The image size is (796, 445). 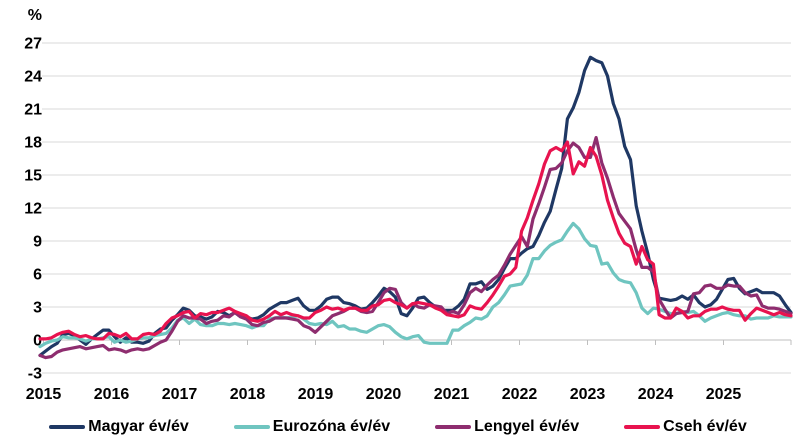 I want to click on y-axis-unit-label: %, so click(x=35, y=15).